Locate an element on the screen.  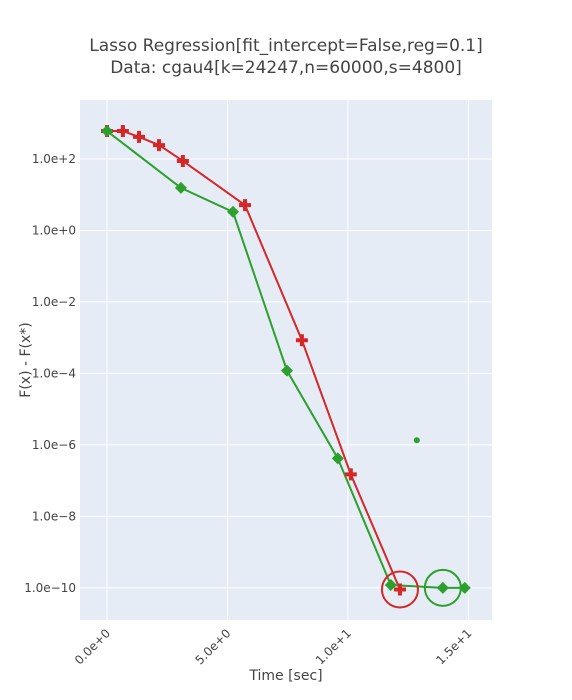
x-axis-title: Time [sec] is located at coordinates (285, 676).